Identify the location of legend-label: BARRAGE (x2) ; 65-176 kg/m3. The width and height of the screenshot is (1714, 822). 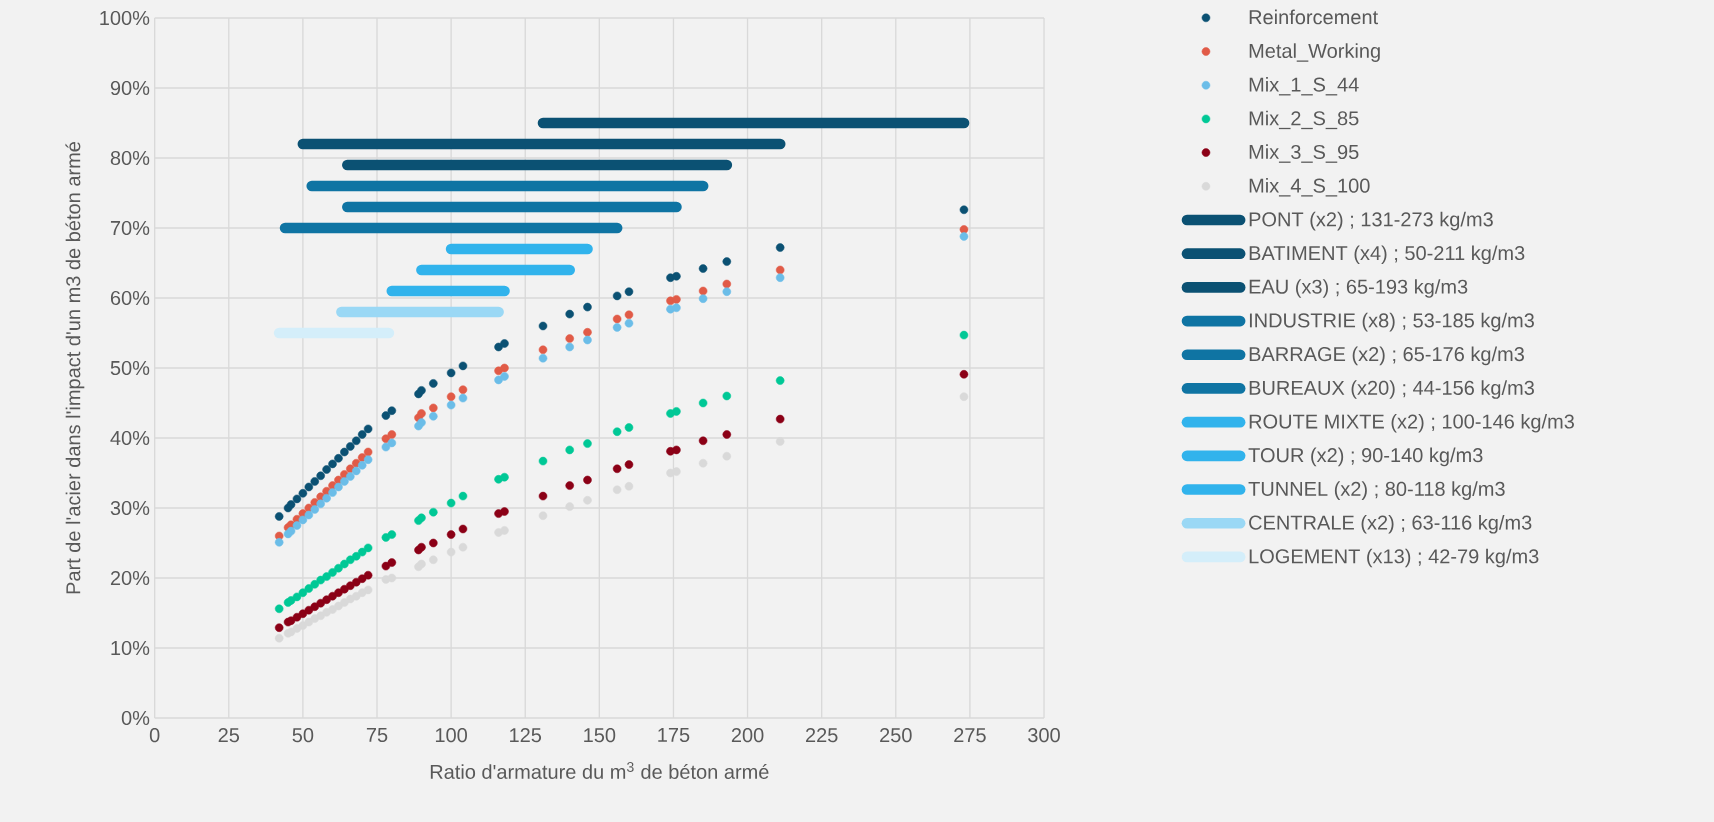
(1386, 356).